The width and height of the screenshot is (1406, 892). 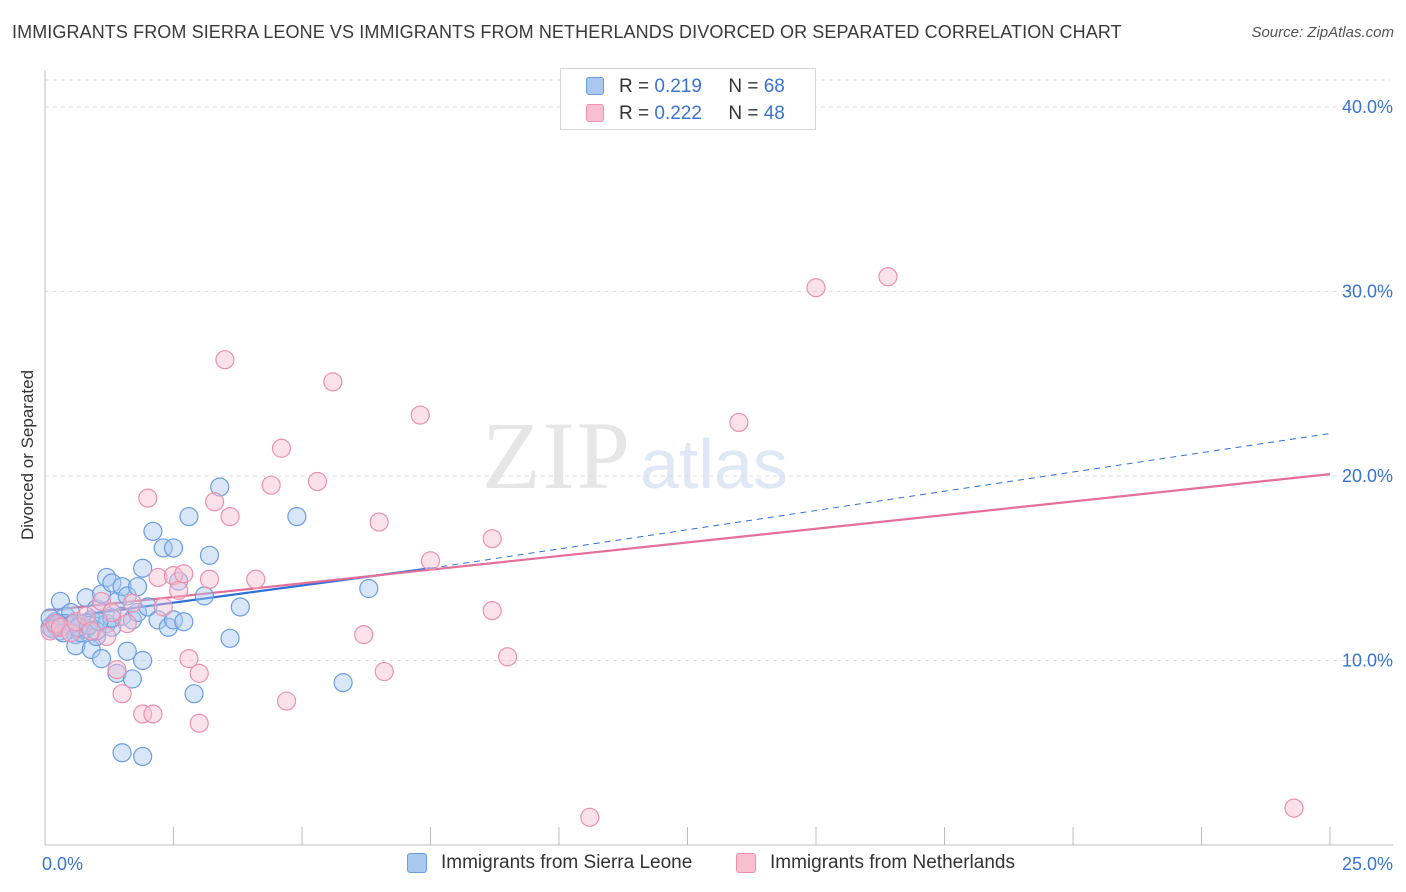 I want to click on watermark-zip: ZIP, so click(x=557, y=455).